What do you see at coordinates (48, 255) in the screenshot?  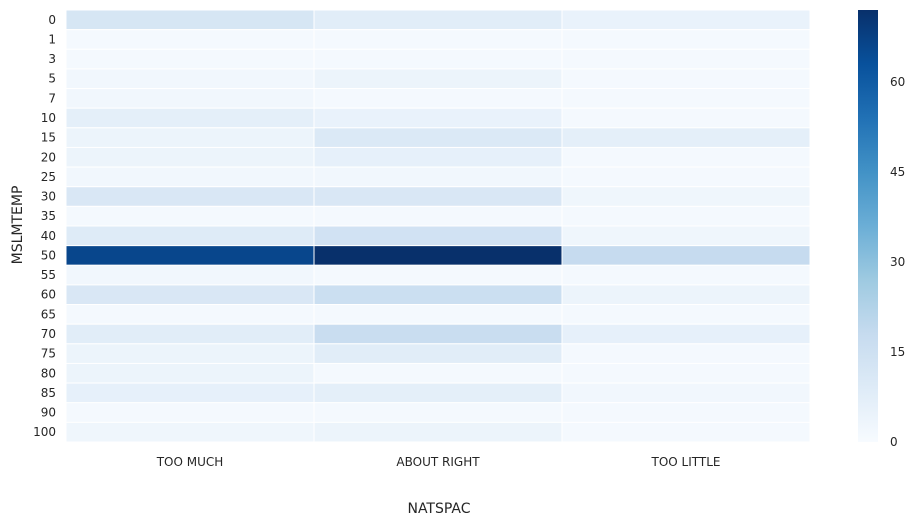 I see `y-tick-label: 50` at bounding box center [48, 255].